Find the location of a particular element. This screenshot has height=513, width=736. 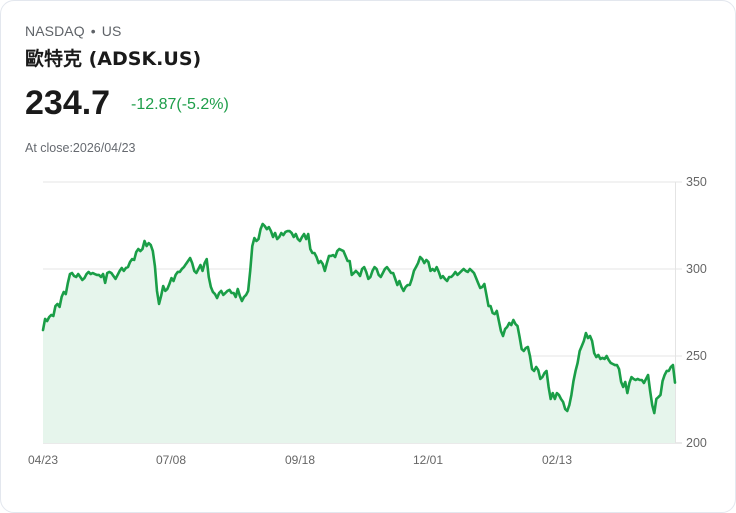

y-tick-label: 250 is located at coordinates (696, 356).